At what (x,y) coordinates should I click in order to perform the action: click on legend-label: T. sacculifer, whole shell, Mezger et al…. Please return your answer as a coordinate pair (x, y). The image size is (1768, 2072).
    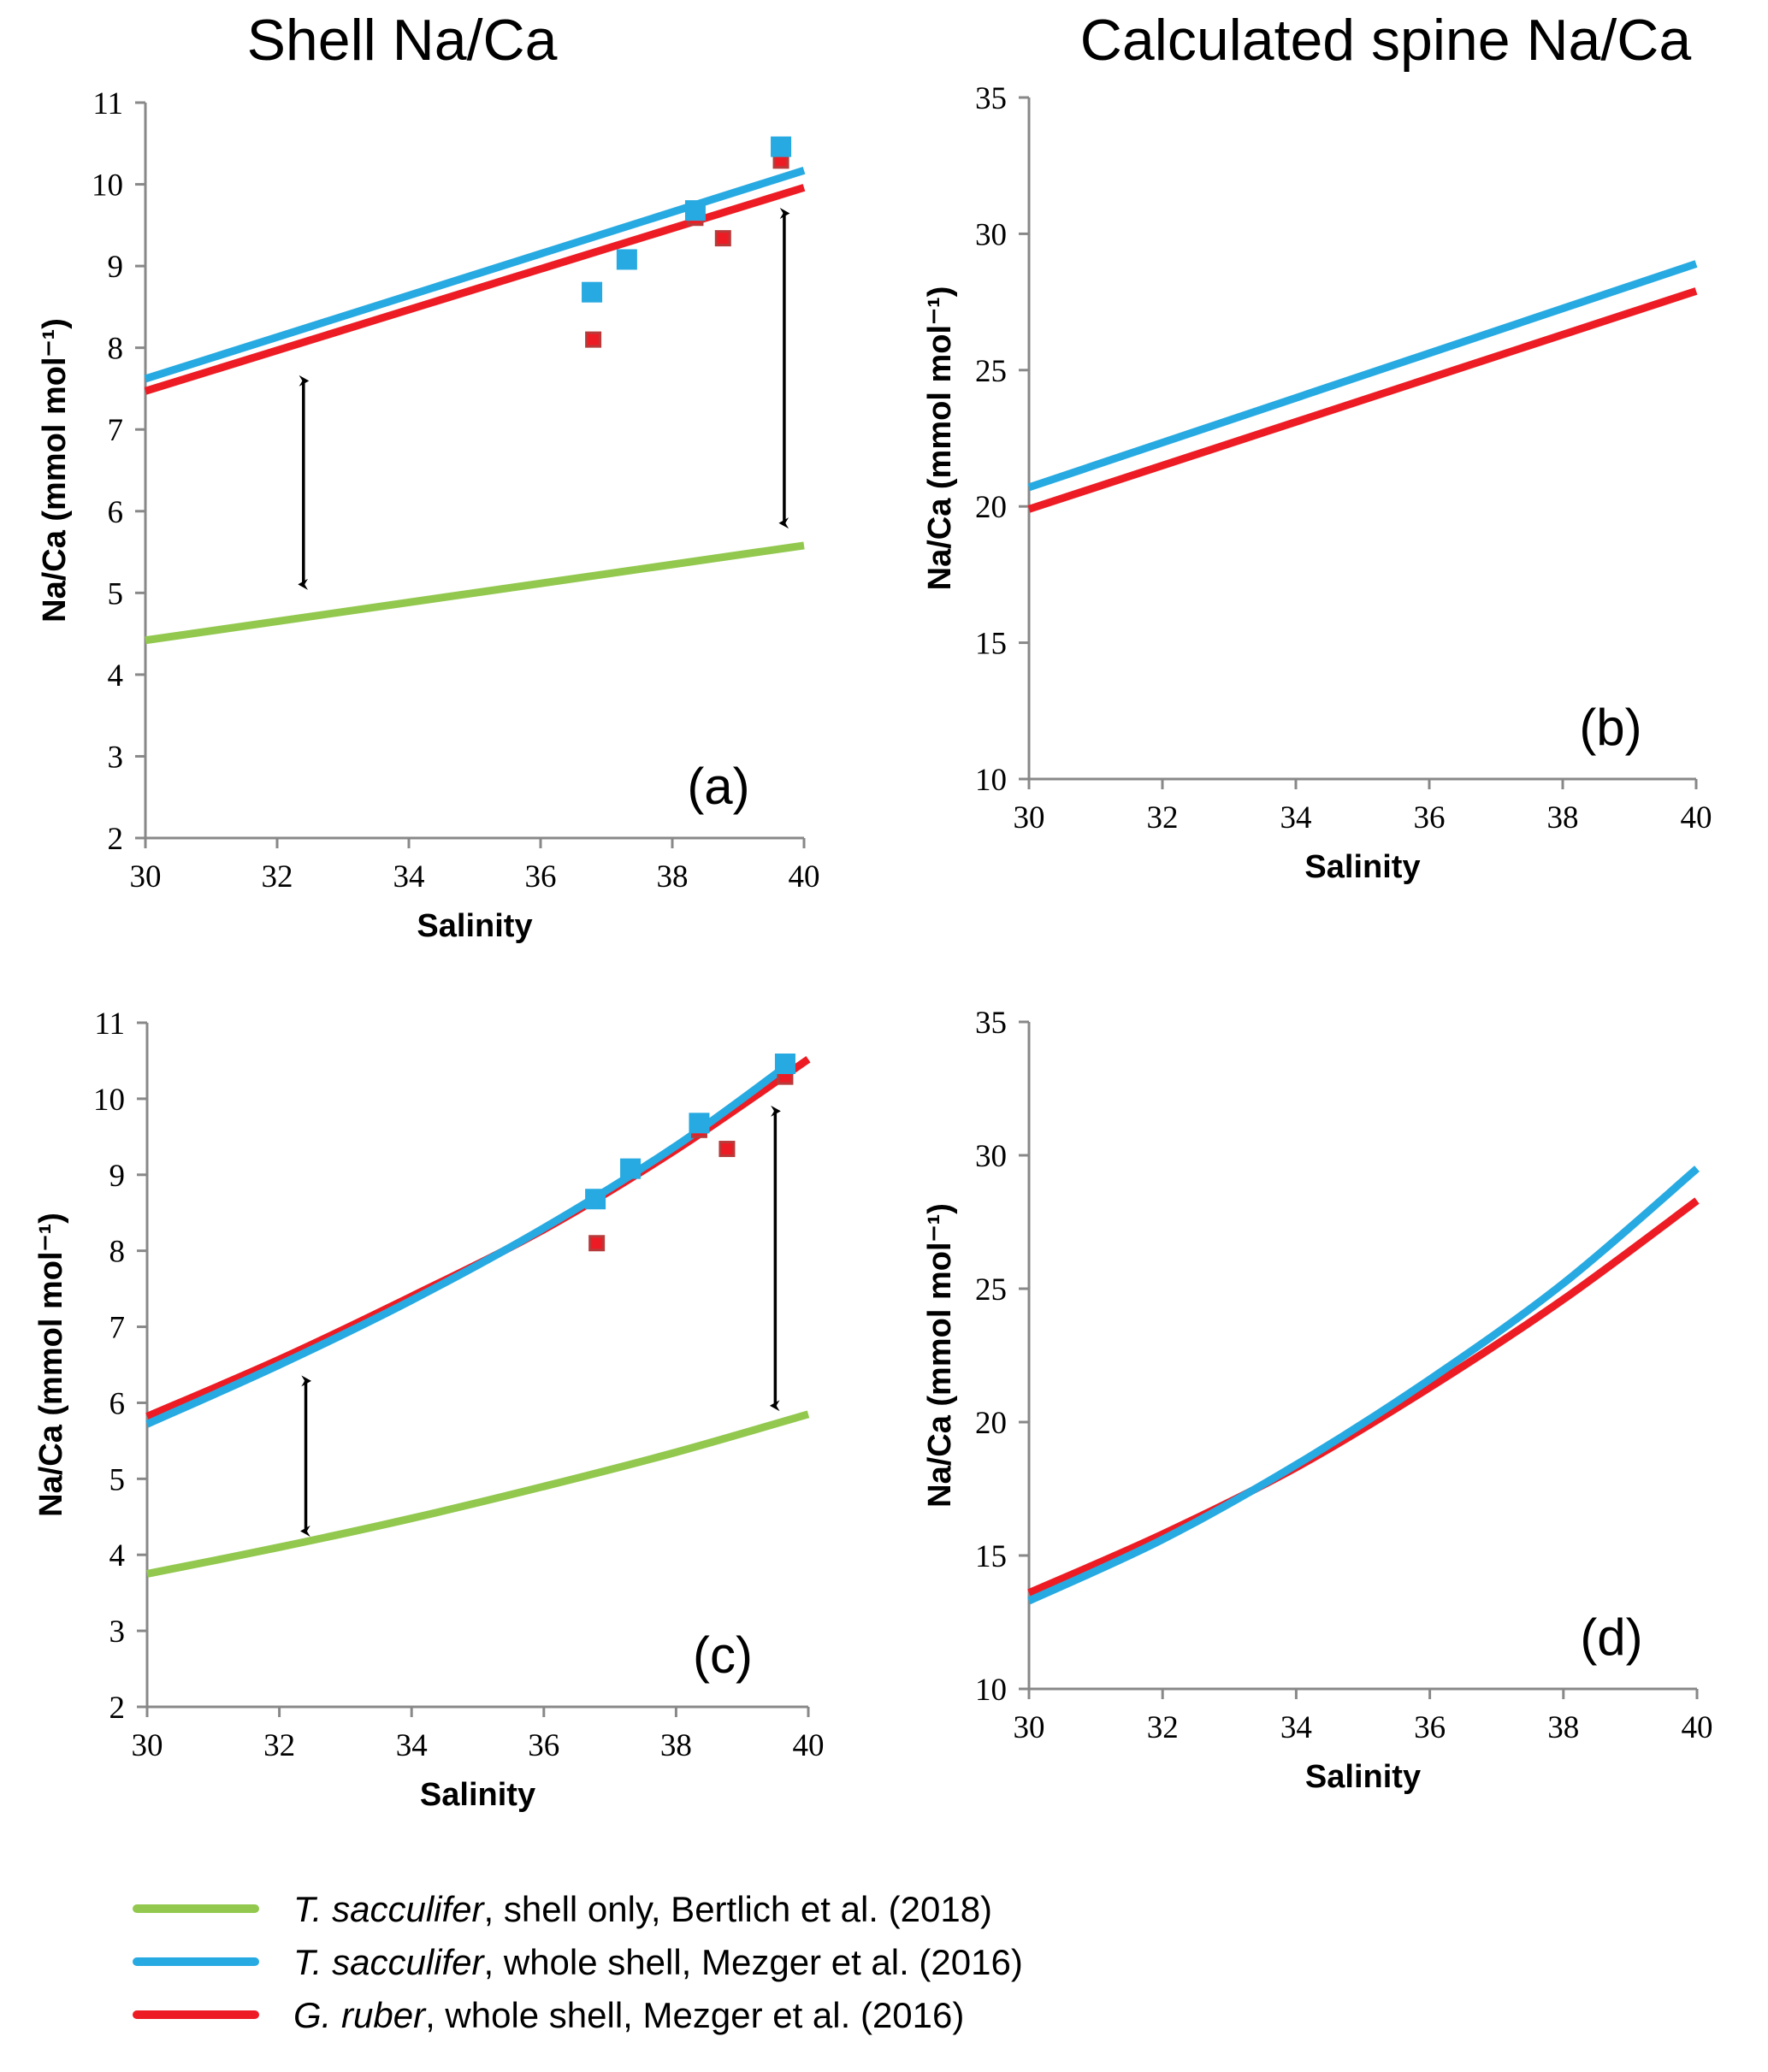
    Looking at the image, I should click on (658, 1962).